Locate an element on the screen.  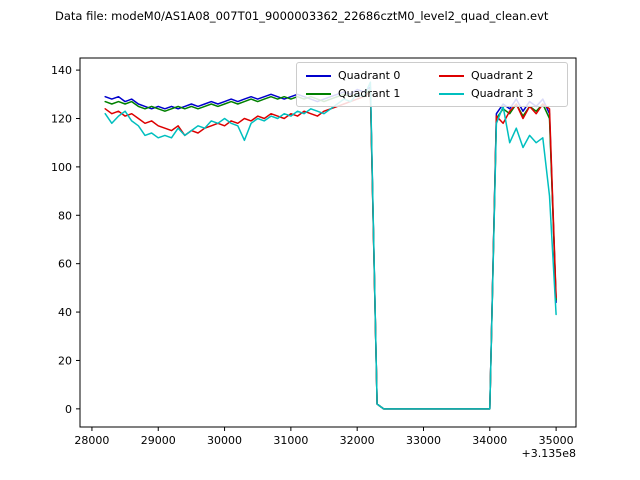
x-tick-label: 35000 is located at coordinates (556, 440).